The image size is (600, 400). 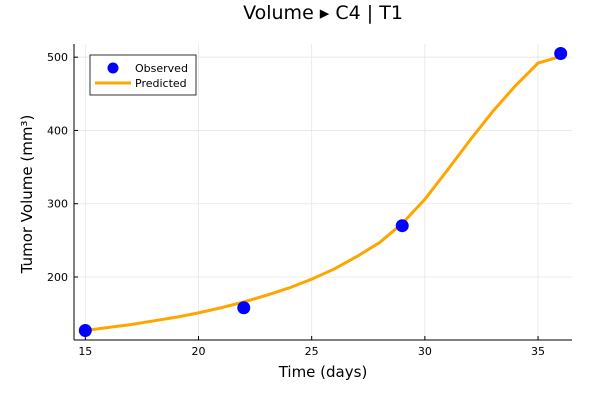 What do you see at coordinates (113, 68) in the screenshot?
I see `legend-swatch-observed` at bounding box center [113, 68].